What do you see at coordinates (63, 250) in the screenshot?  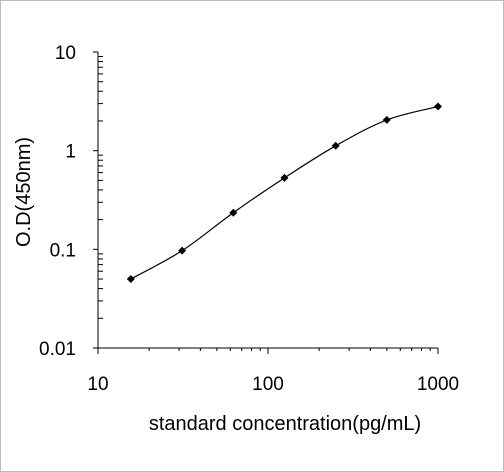 I see `y-tick-label: 0.1` at bounding box center [63, 250].